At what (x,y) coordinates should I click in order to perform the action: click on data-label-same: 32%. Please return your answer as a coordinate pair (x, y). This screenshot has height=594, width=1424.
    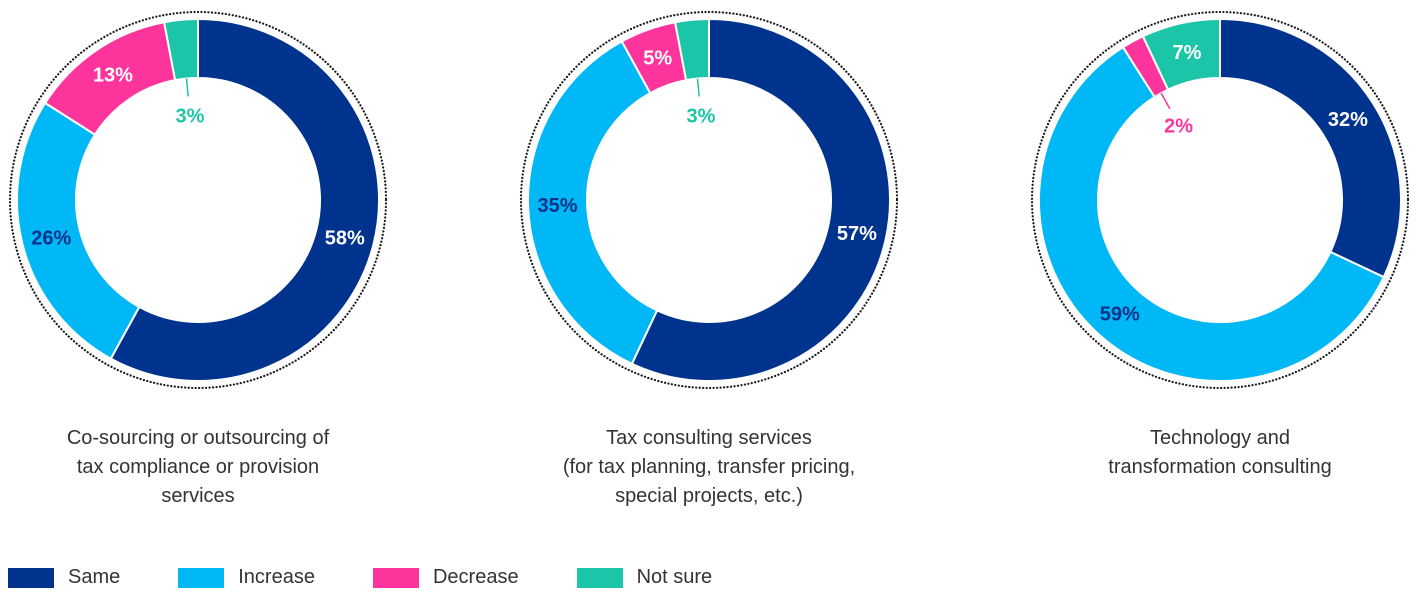
    Looking at the image, I should click on (1348, 120).